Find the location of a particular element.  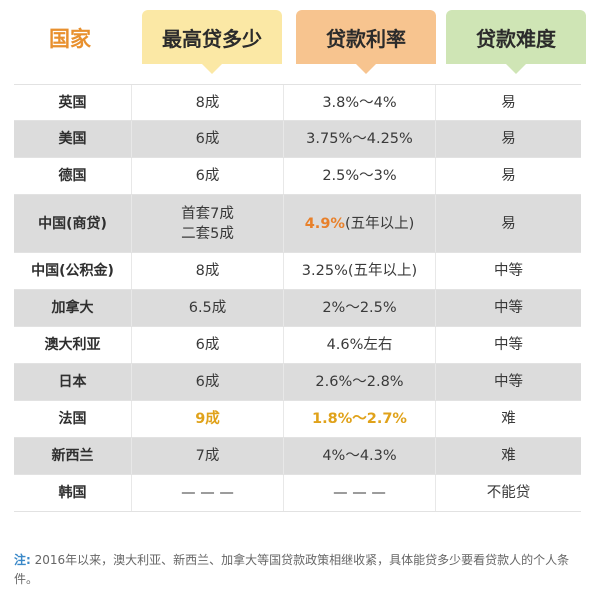

rate-cell: 4.9% (五年以上) is located at coordinates (360, 223).